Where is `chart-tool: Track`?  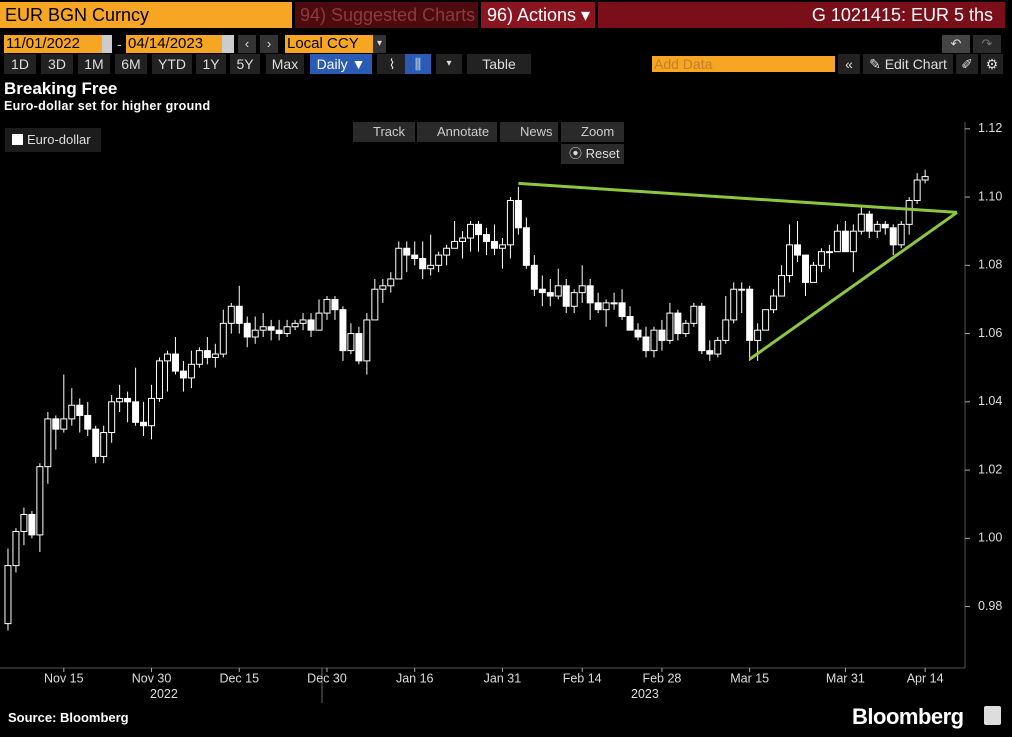
chart-tool: Track is located at coordinates (384, 132).